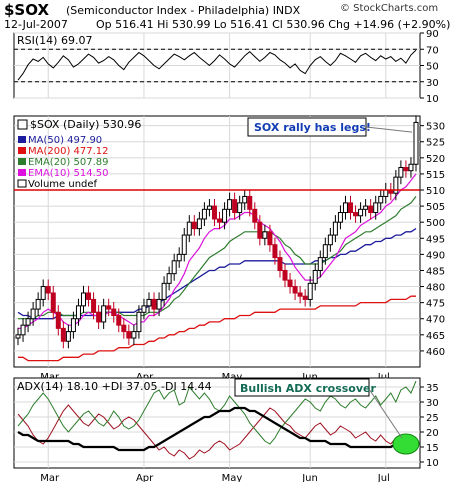  Describe the element at coordinates (432, 463) in the screenshot. I see `adx-tick-label: 10` at that location.